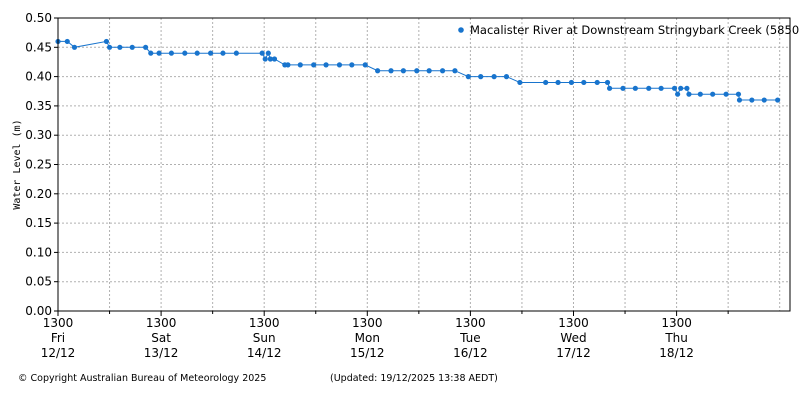 This screenshot has width=800, height=400. What do you see at coordinates (414, 378) in the screenshot?
I see `updated-timestamp: (Updated: 19/12/2025 13:38 AEDT)` at bounding box center [414, 378].